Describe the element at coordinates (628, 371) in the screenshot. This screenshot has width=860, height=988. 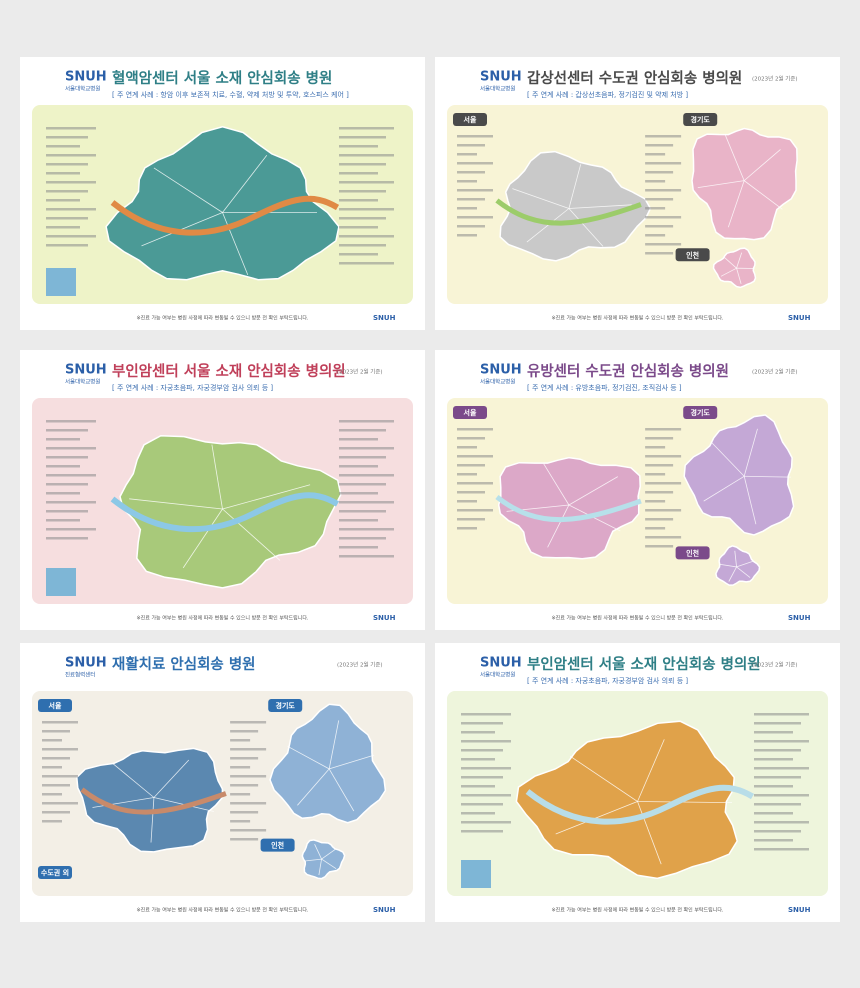
I see `poster-title: 유방센터 수도권 안심회송 병의원` at that location.